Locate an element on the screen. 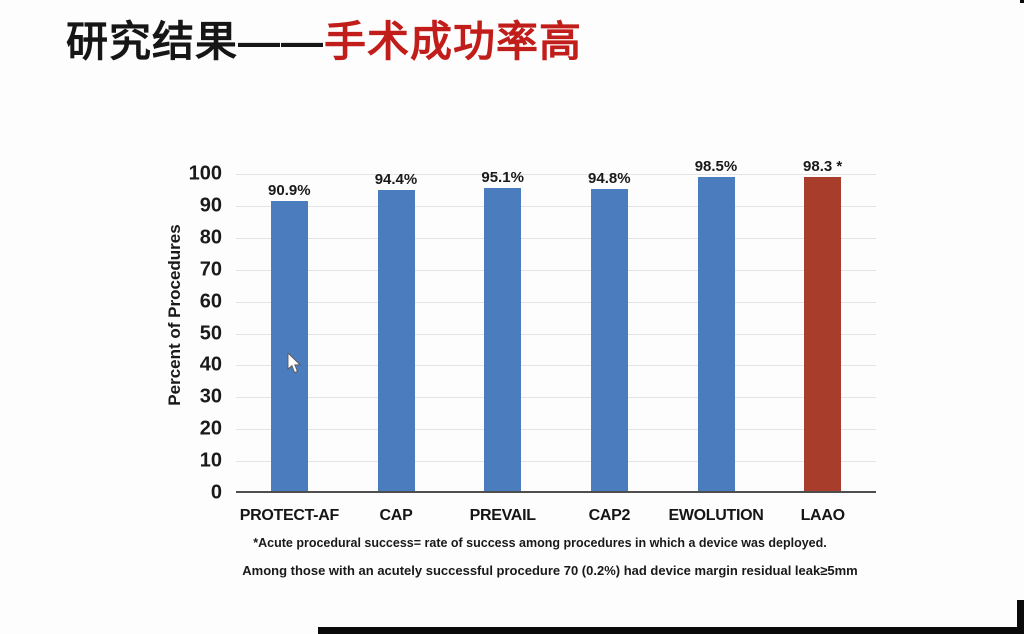  slide-title-black: 研究结果—— is located at coordinates (195, 41).